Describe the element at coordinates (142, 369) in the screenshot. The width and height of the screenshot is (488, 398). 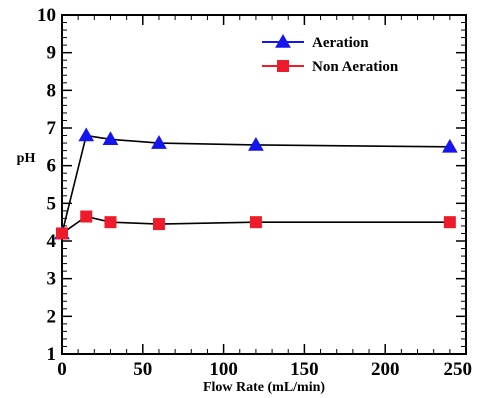
I see `x-tick-label: 50` at that location.